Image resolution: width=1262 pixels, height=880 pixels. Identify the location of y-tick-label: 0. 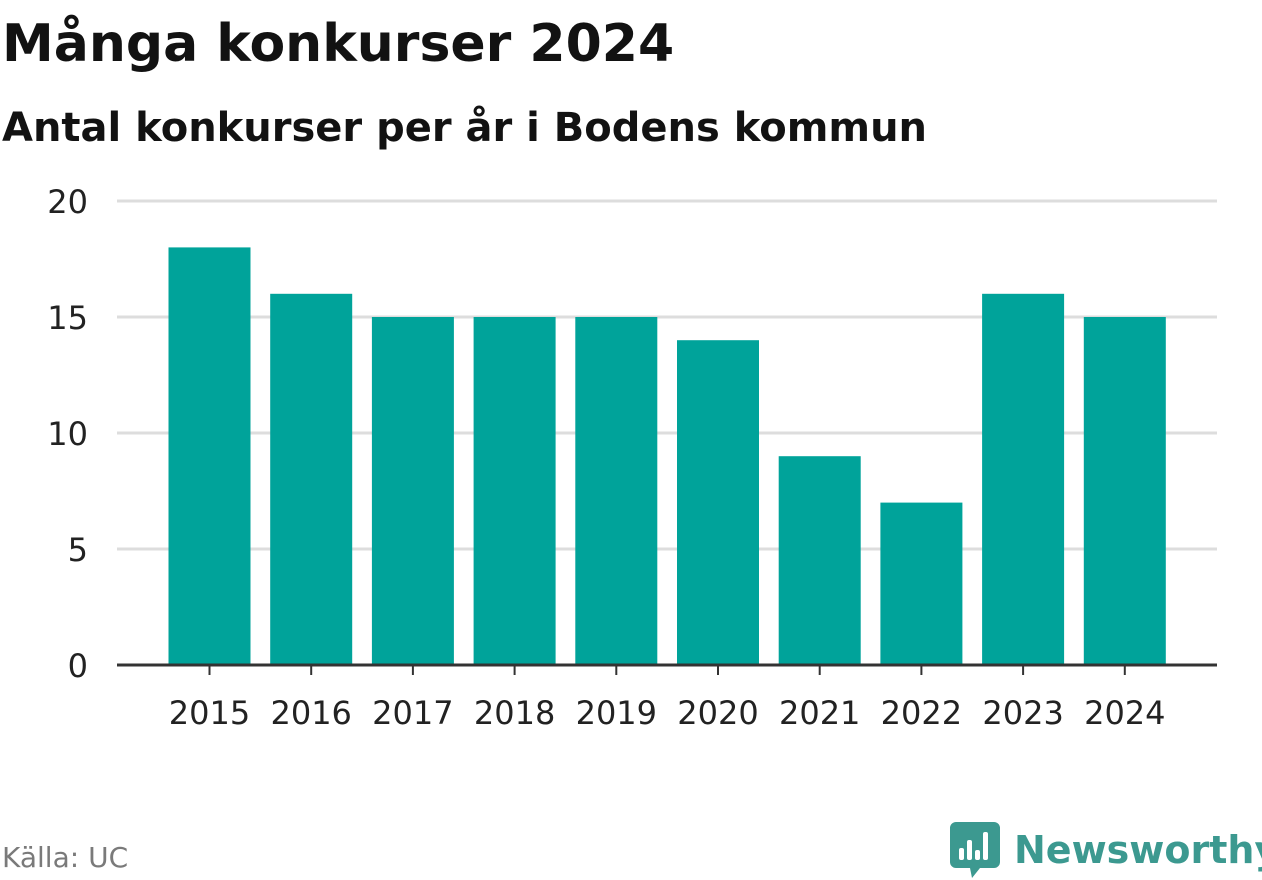
(78, 666).